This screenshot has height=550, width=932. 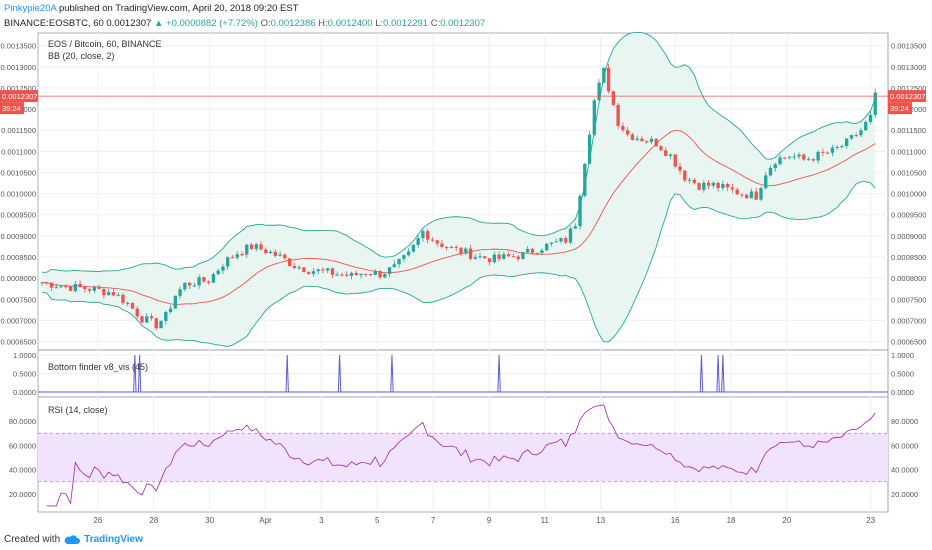 I want to click on open-label: O:, so click(x=265, y=23).